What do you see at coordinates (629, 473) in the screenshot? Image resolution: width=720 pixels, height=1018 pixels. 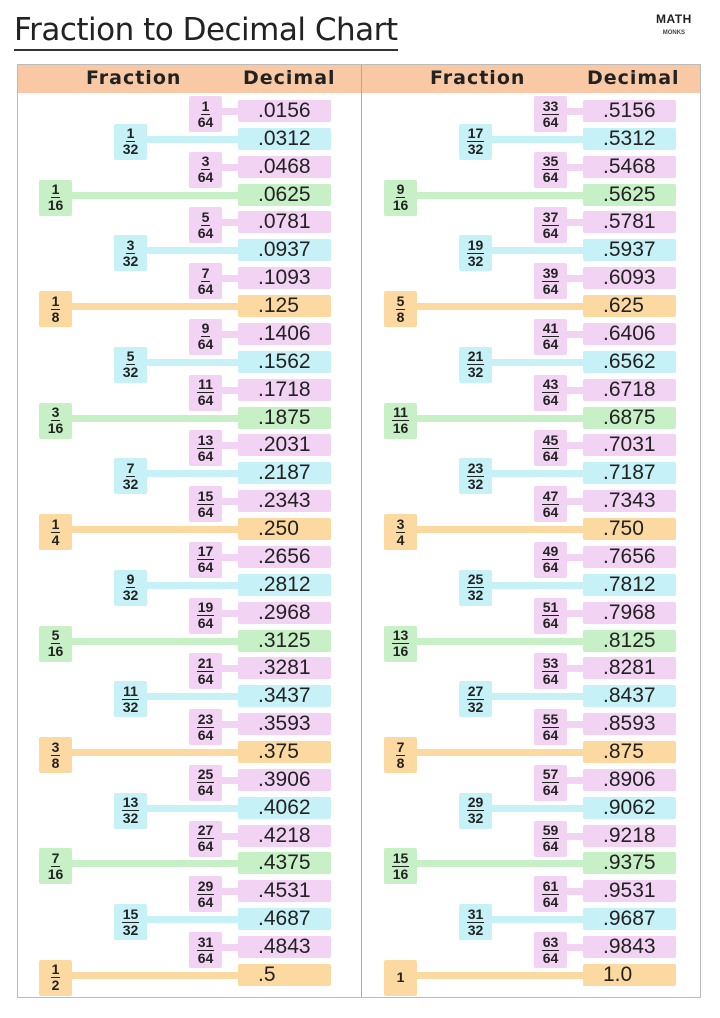 I see `decimal-value: .7187` at bounding box center [629, 473].